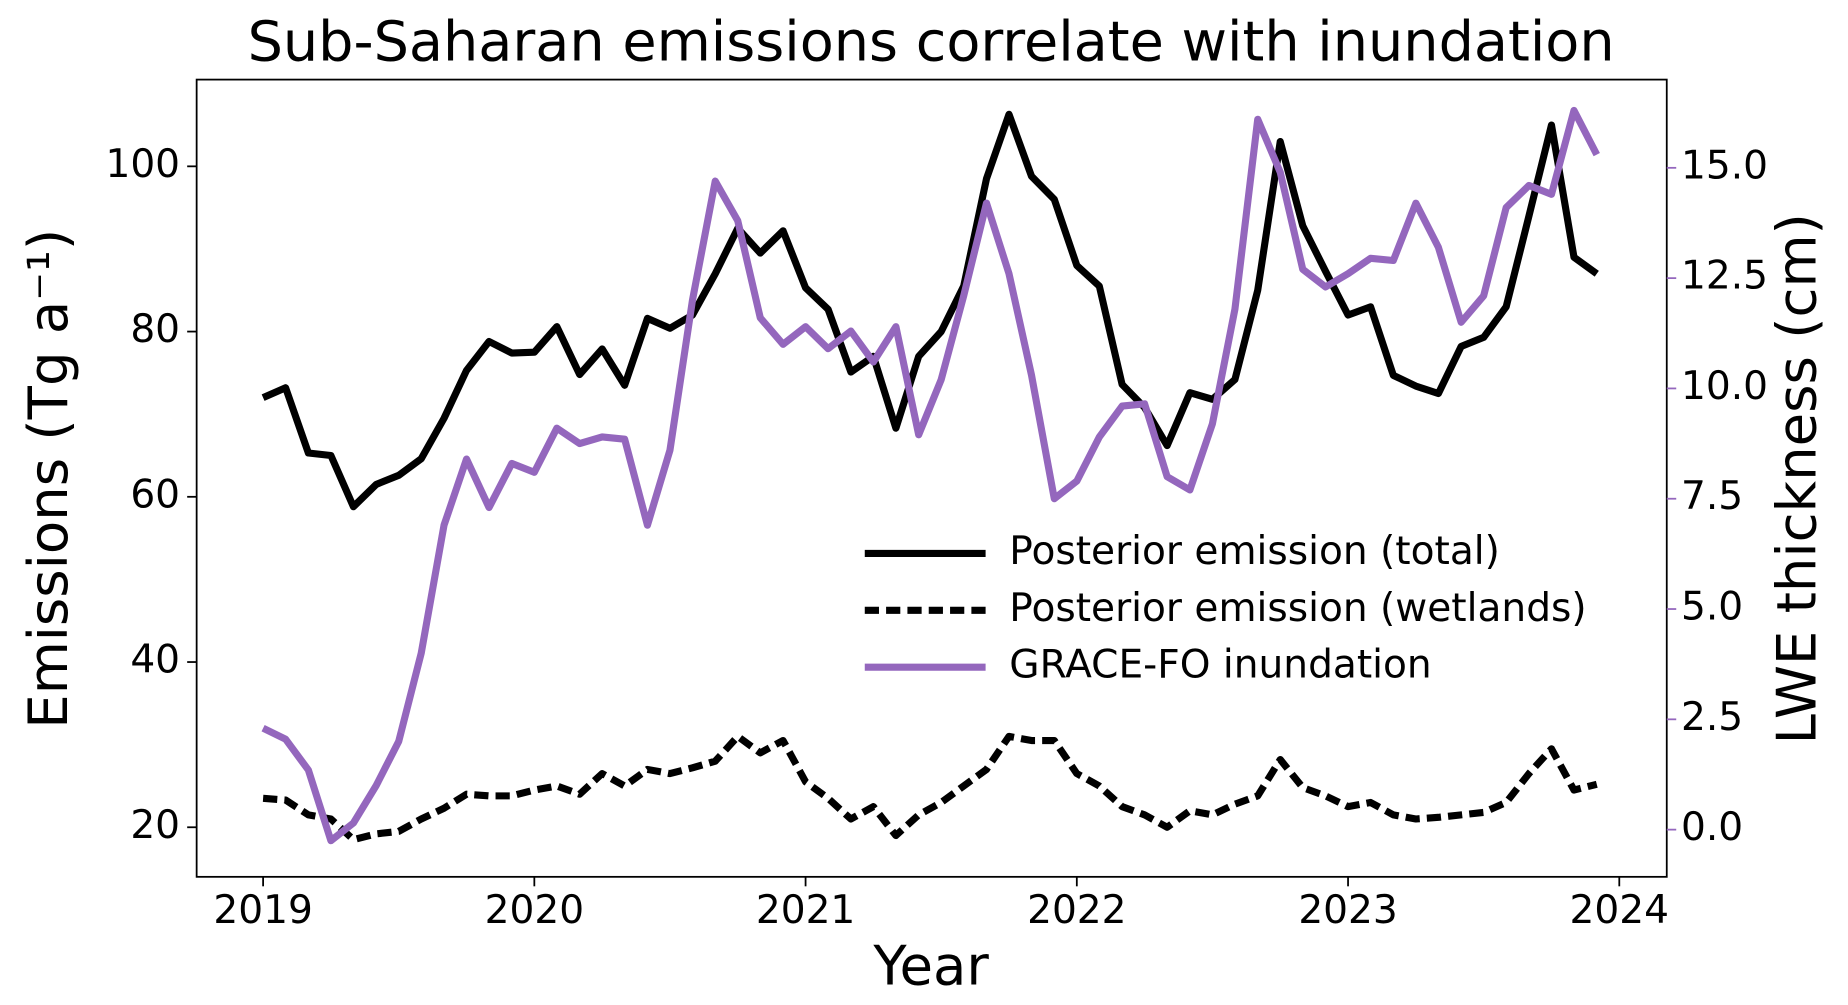 This screenshot has height=1005, width=1848. What do you see at coordinates (142, 164) in the screenshot?
I see `y-tick-label: 100` at bounding box center [142, 164].